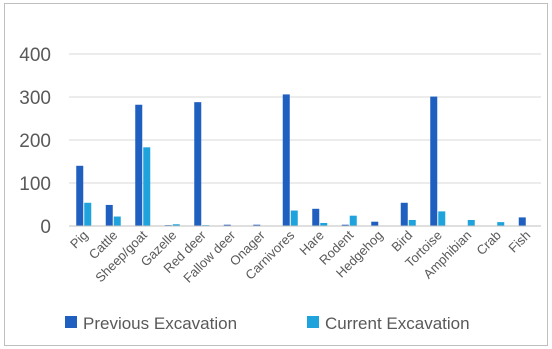 This screenshot has width=552, height=349. What do you see at coordinates (267, 323) in the screenshot?
I see `legend: Previous Excavation Current Excavation` at bounding box center [267, 323].